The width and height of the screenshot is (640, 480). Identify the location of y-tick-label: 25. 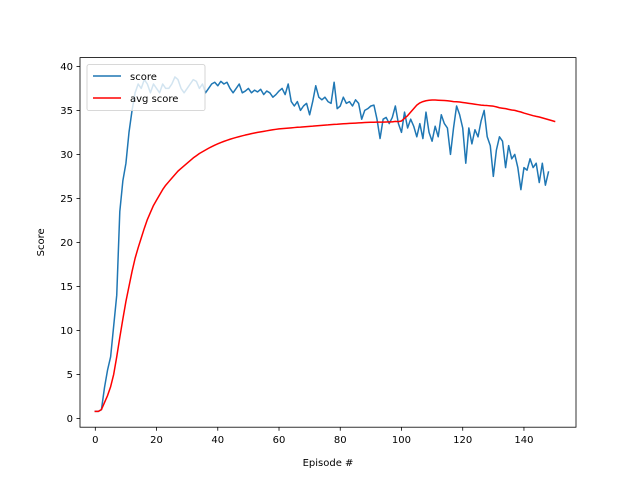
(66, 199).